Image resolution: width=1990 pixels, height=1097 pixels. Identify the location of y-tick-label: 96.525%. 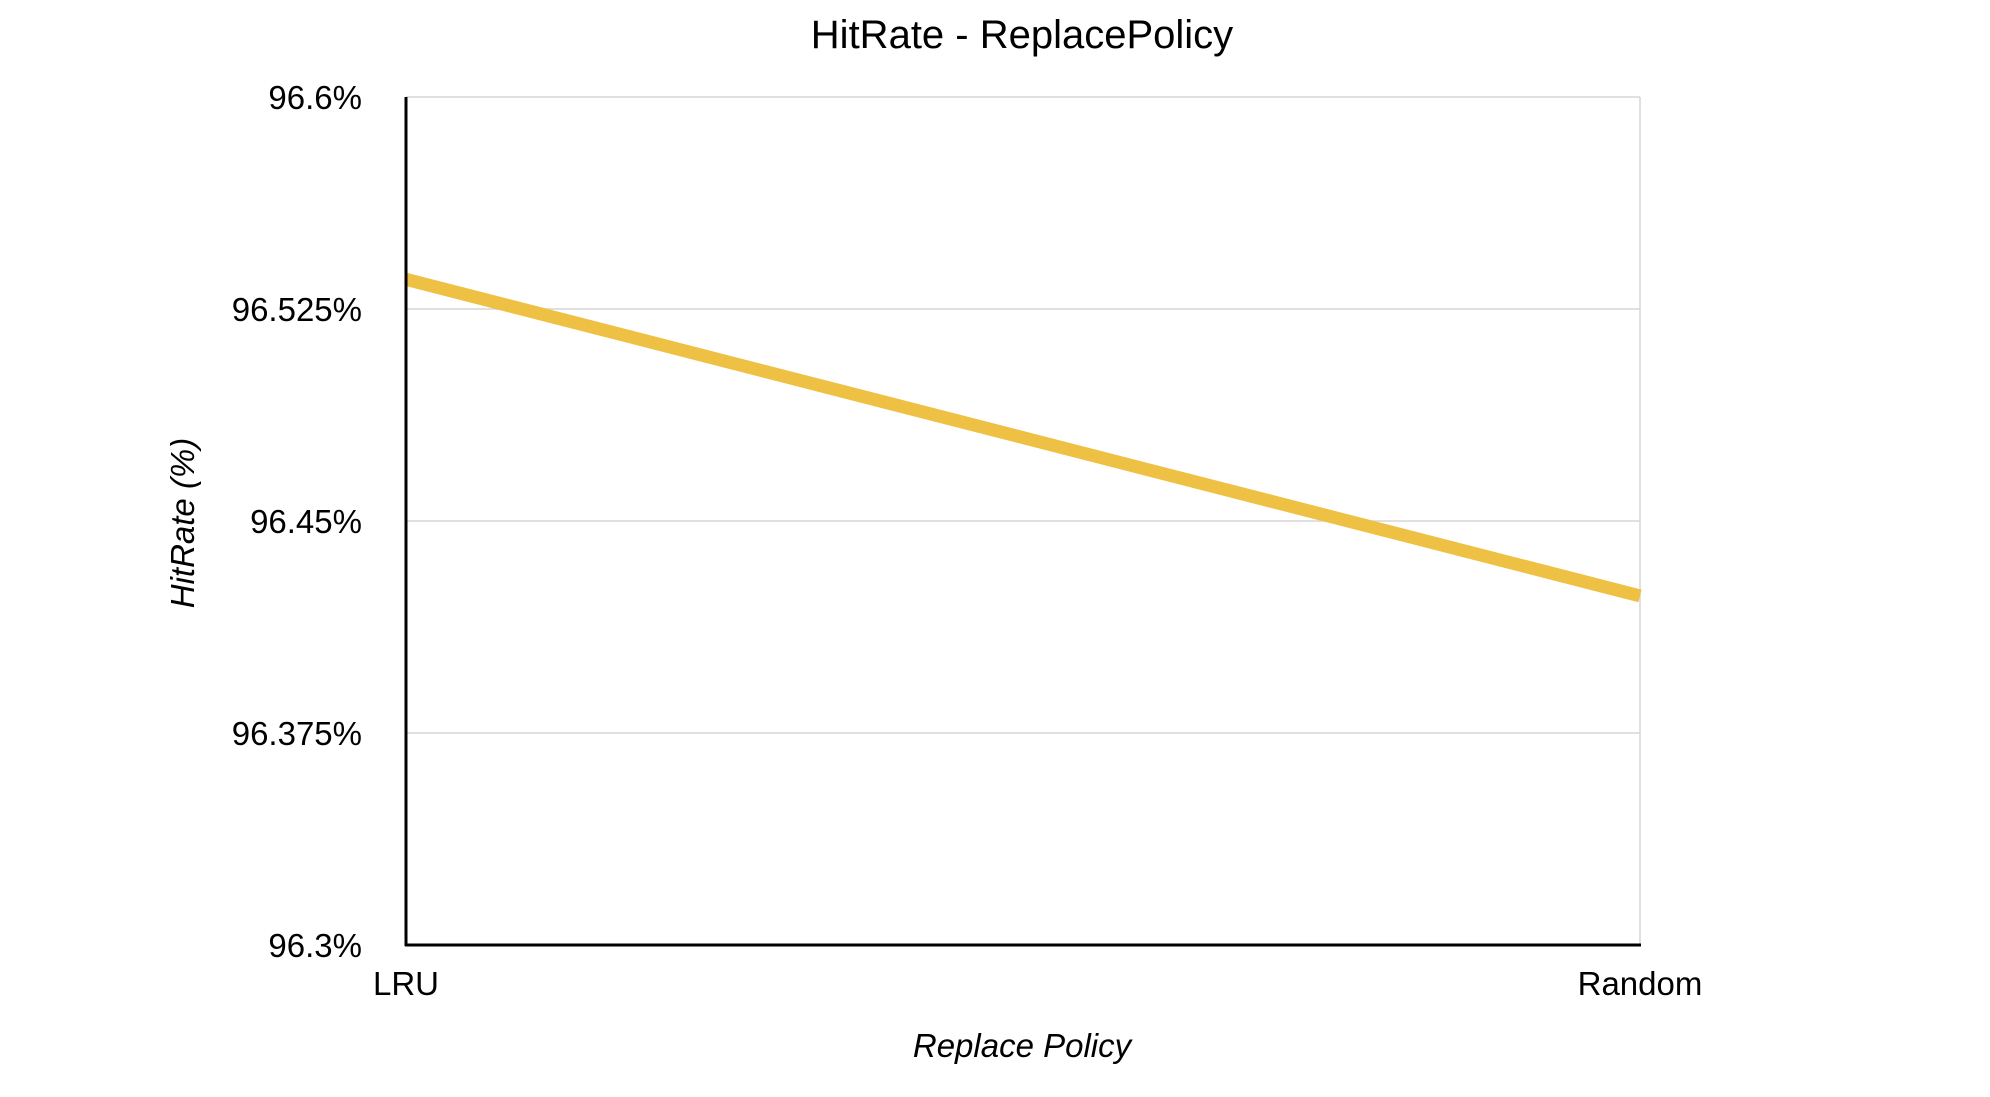
(297, 309).